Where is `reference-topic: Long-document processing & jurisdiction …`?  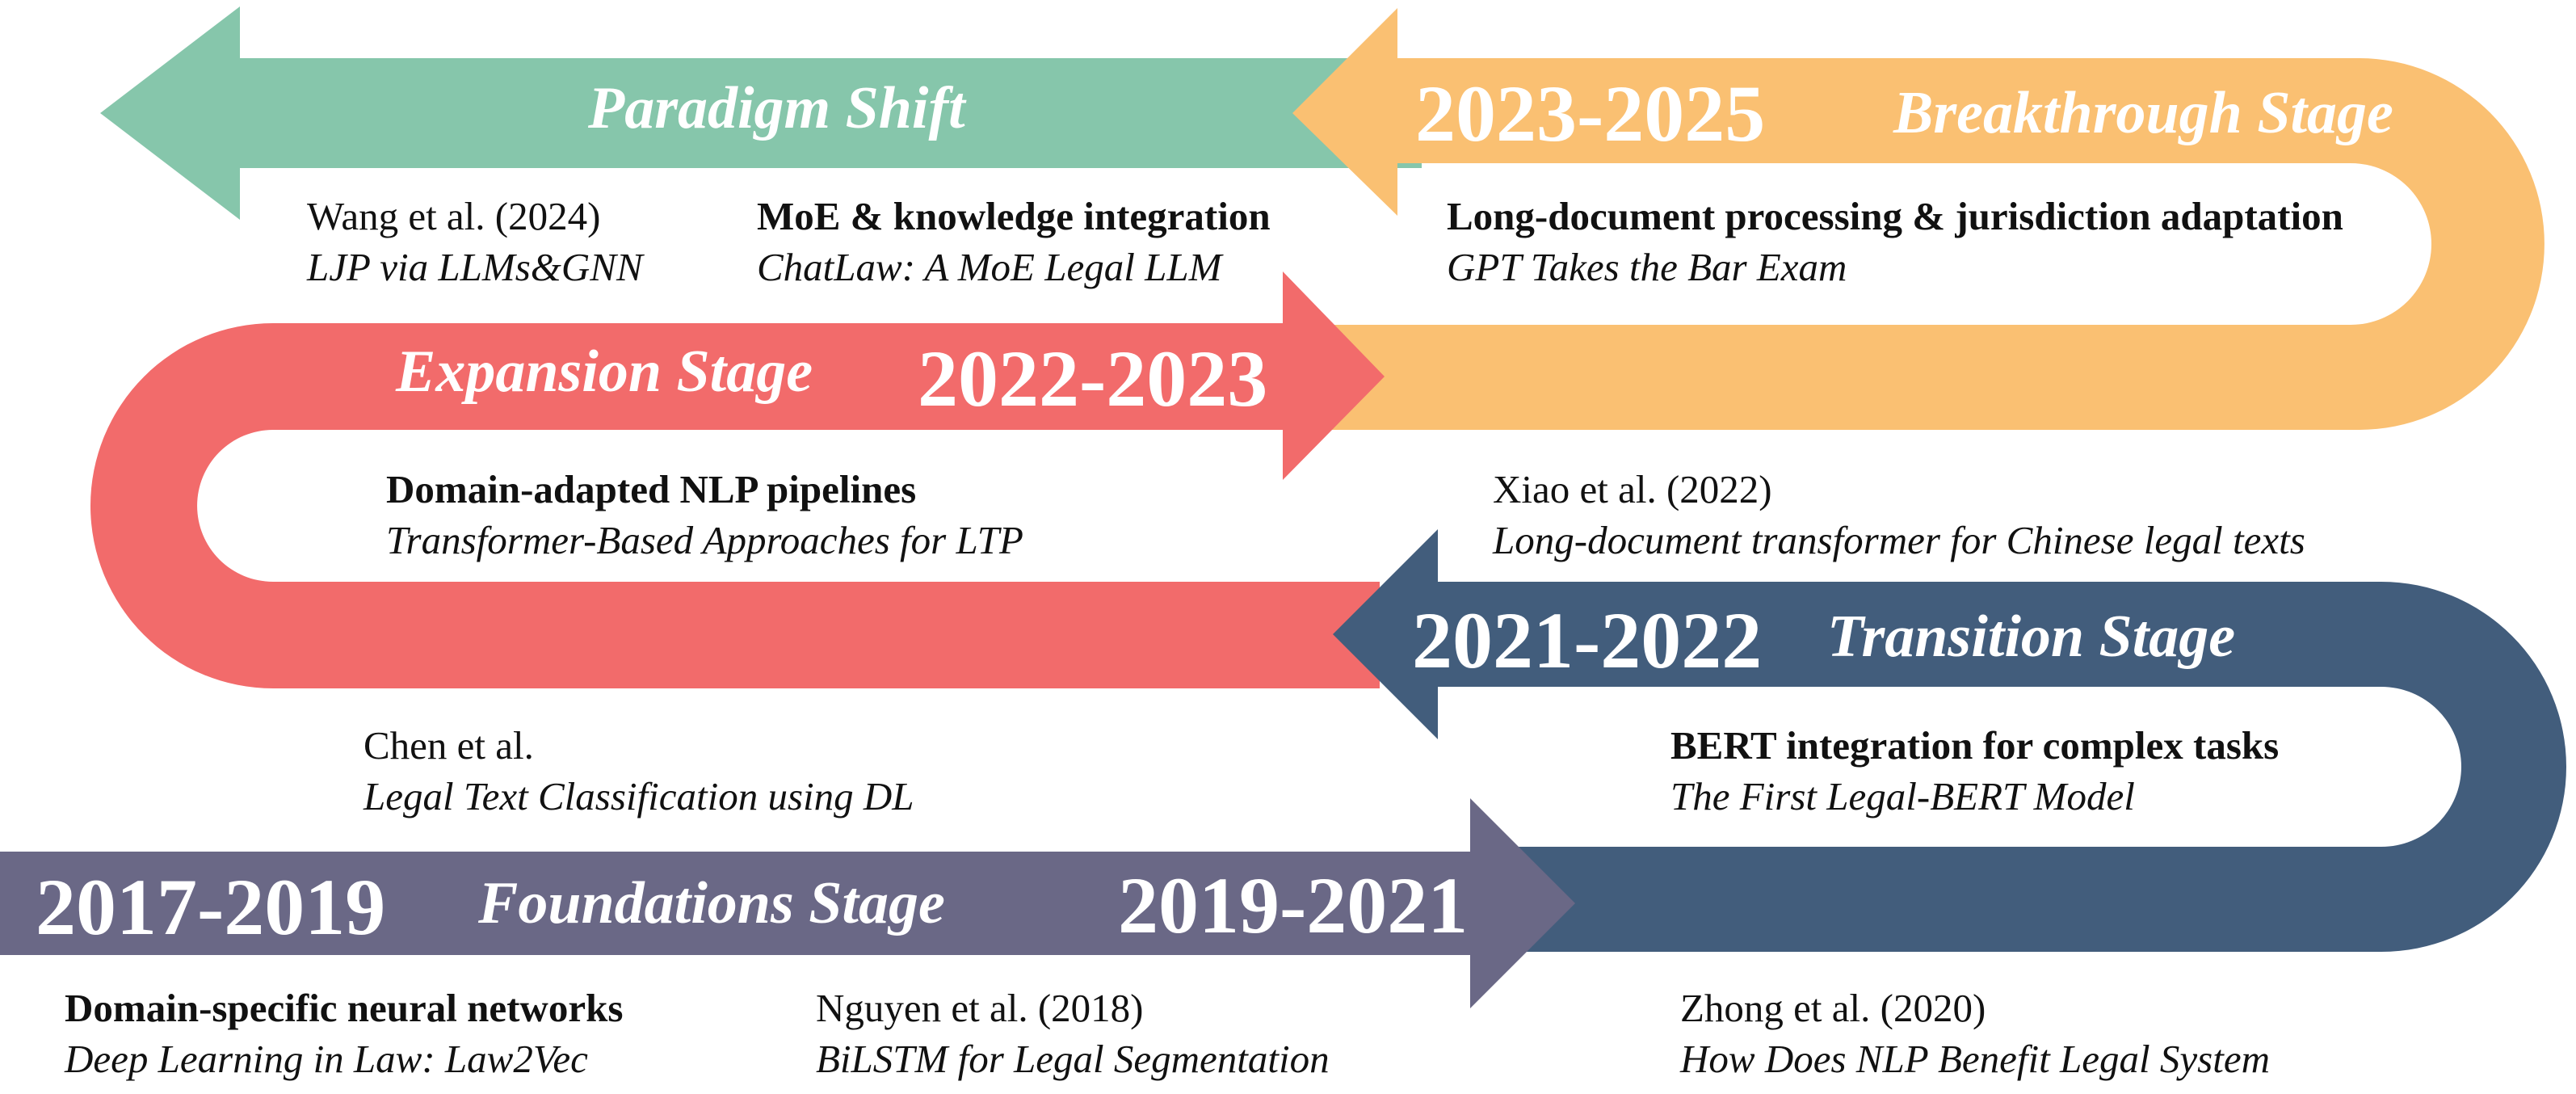
reference-topic: Long-document processing & jurisdiction … is located at coordinates (1895, 216).